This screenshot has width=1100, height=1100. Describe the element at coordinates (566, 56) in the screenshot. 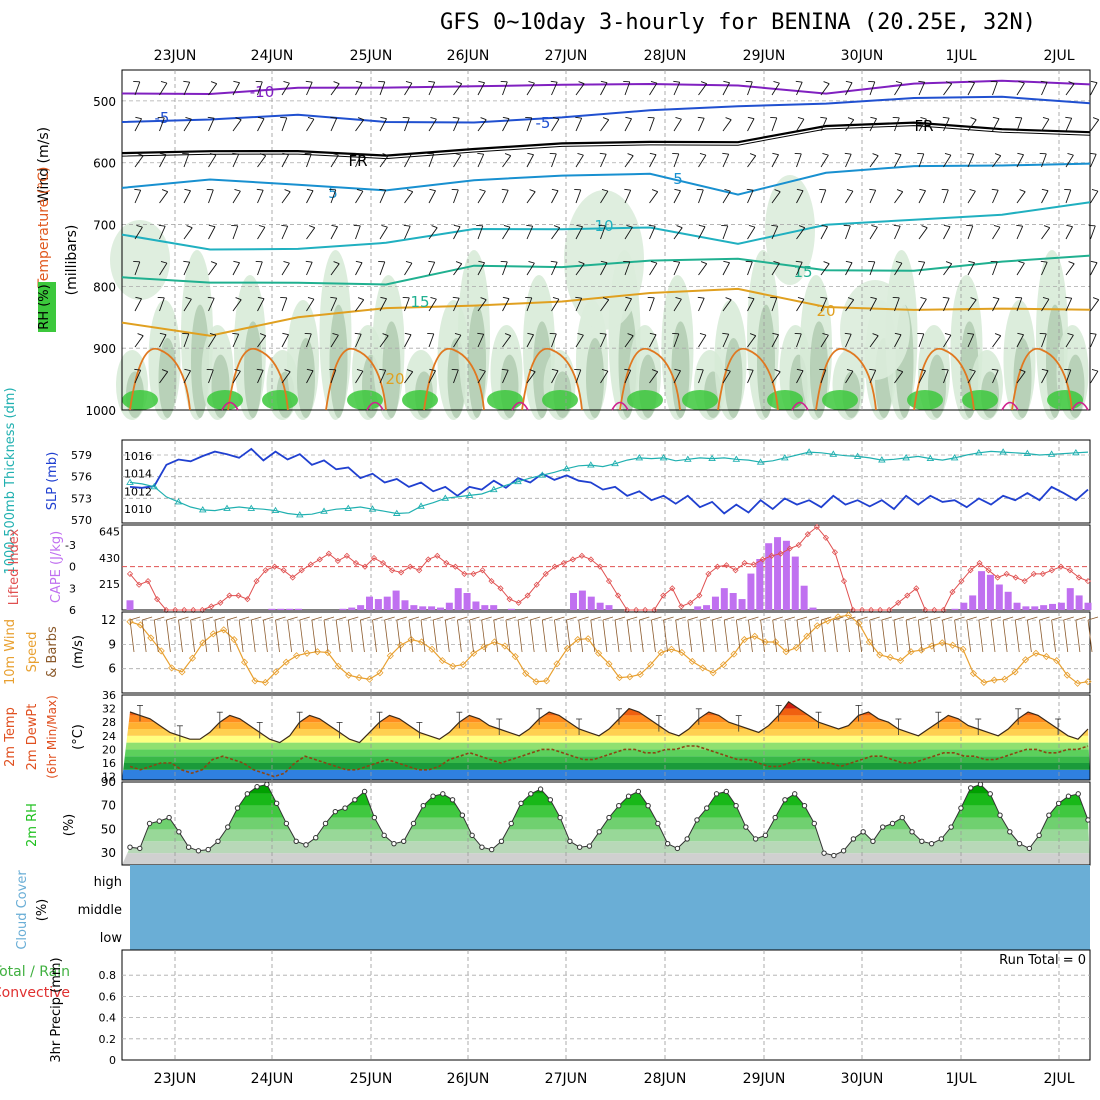

I see `top-date-label: 27JUN` at that location.